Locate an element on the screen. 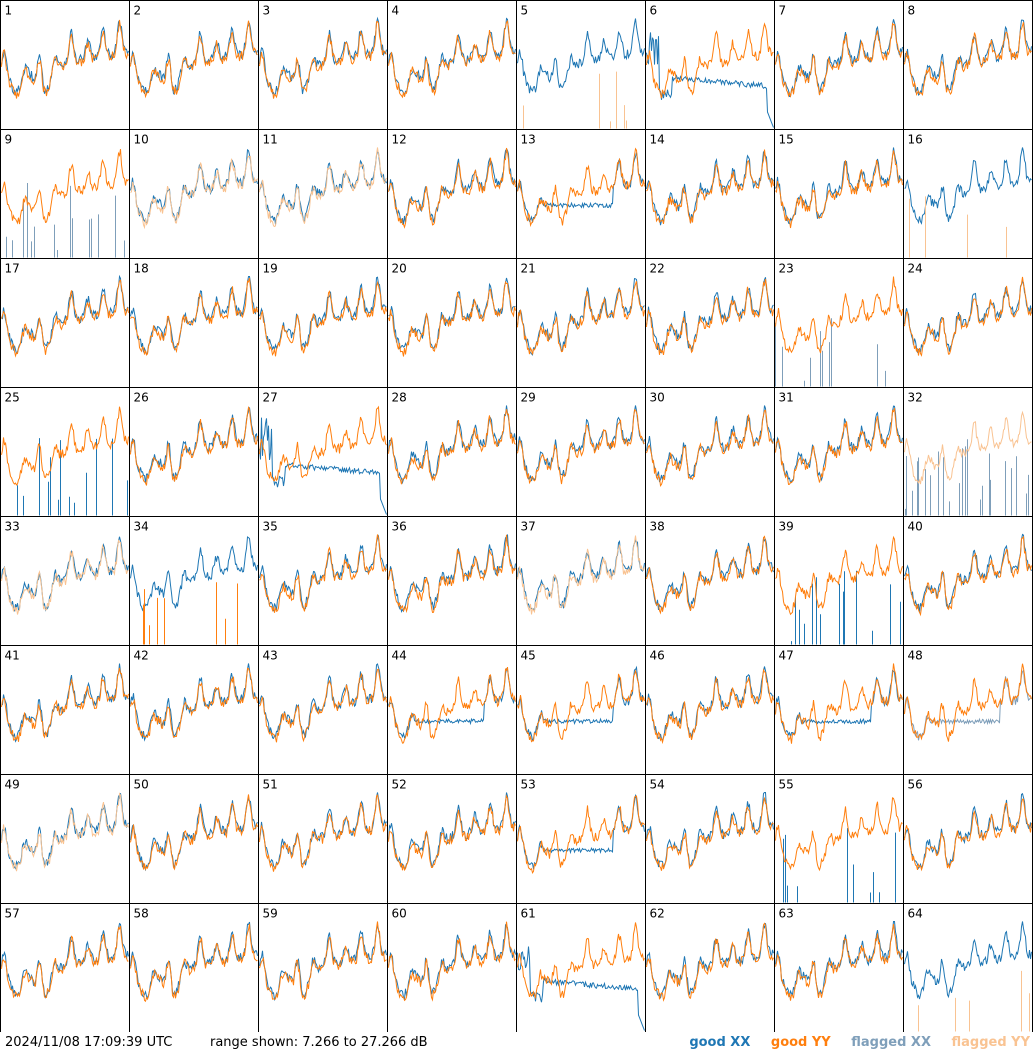 The width and height of the screenshot is (1033, 1053). panel-label-32: 32 is located at coordinates (915, 398).